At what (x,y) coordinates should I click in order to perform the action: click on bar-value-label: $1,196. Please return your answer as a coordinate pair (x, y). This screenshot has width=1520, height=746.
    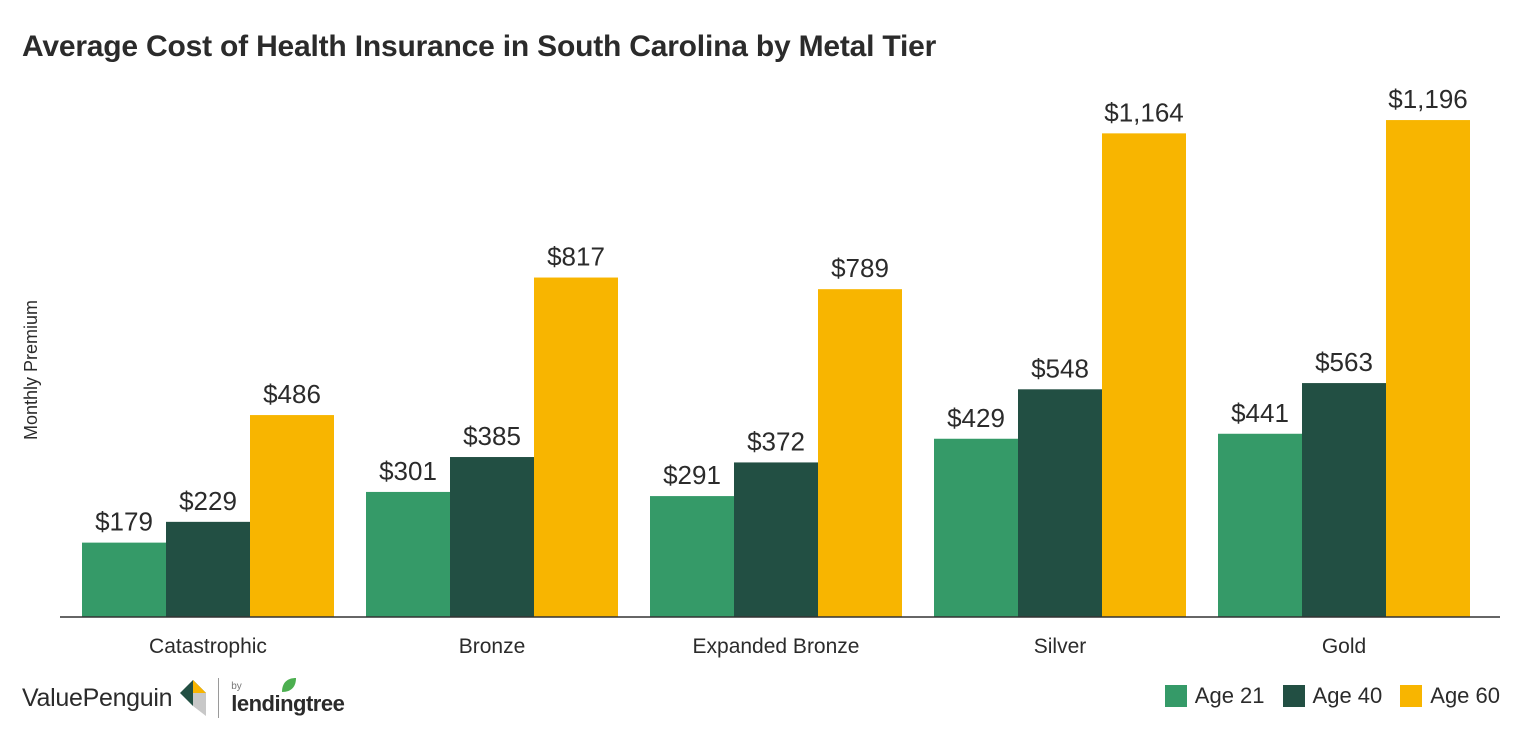
    Looking at the image, I should click on (1428, 99).